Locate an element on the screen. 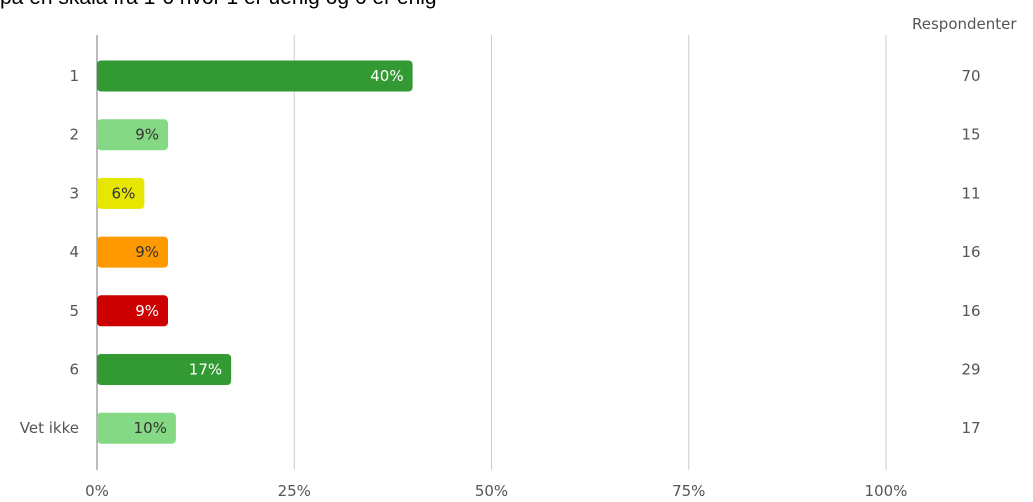  category-label: 4 is located at coordinates (74, 252).